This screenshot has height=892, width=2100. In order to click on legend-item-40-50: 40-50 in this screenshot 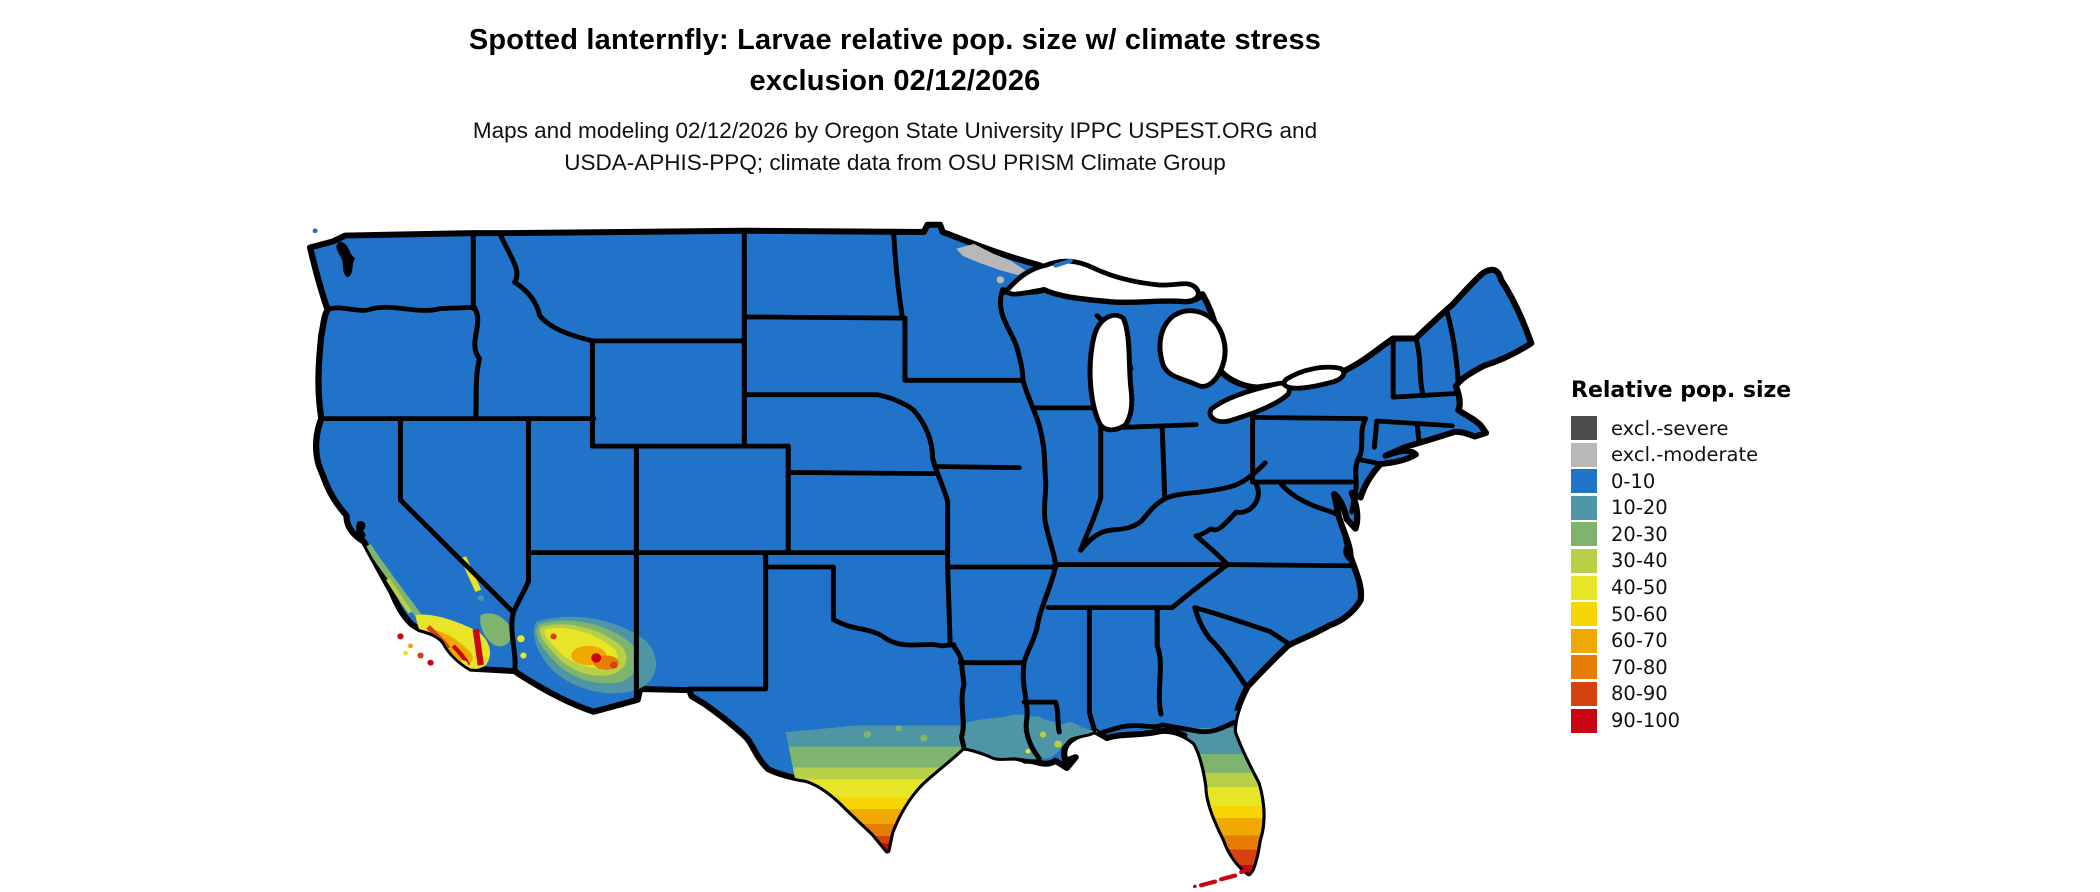, I will do `click(1781, 587)`.